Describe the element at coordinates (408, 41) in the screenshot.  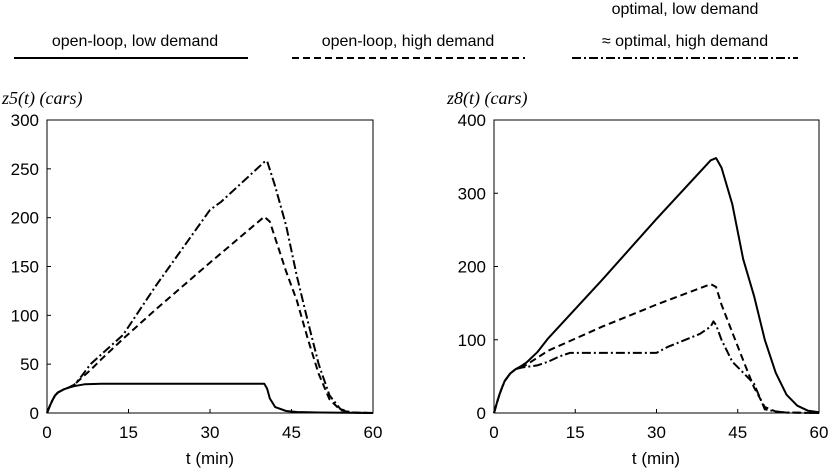
I see `legend-label-dashed: open-loop, high demand` at that location.